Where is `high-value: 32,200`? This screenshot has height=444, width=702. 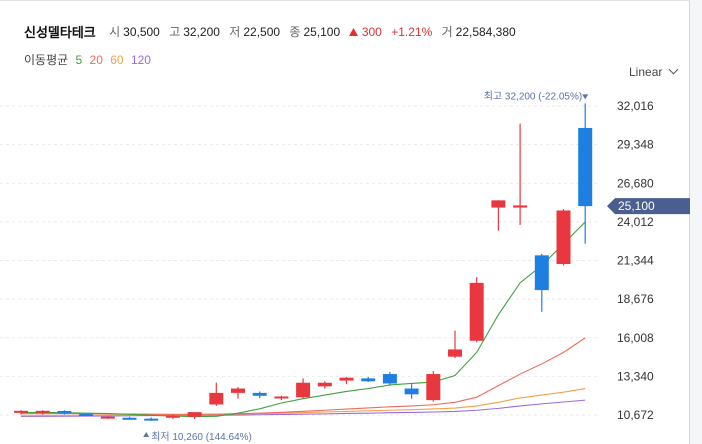 high-value: 32,200 is located at coordinates (201, 31).